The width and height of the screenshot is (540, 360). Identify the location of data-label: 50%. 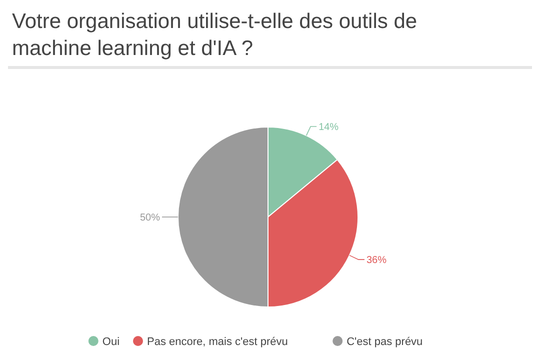
(150, 218).